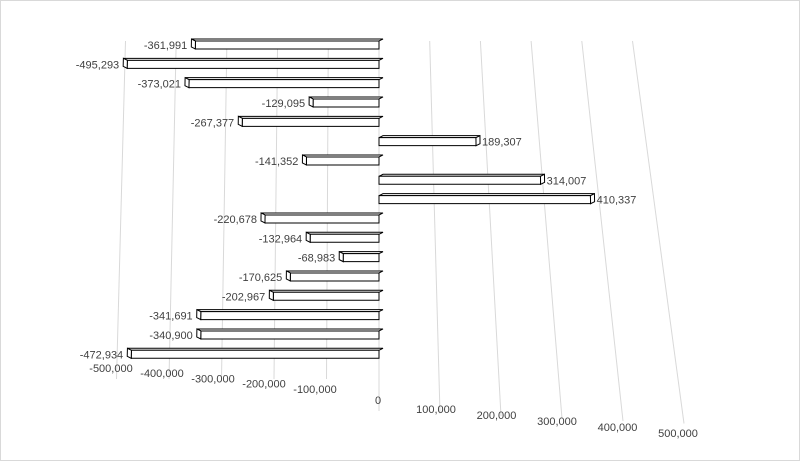 This screenshot has height=461, width=800. I want to click on x-tick-label: -200,000, so click(263, 385).